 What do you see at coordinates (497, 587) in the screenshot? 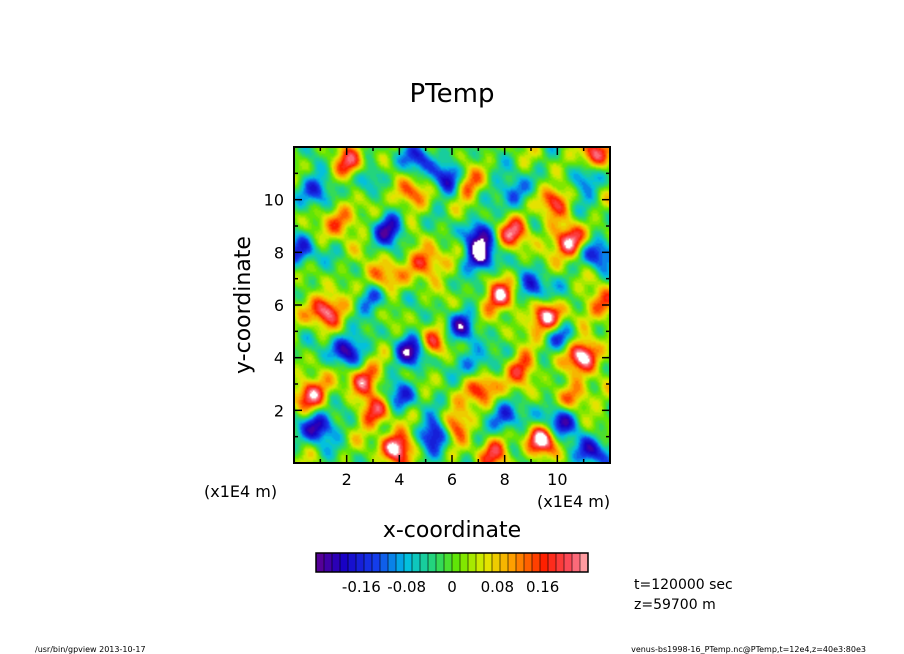
I see `colorbar-tick-label: 0.08` at bounding box center [497, 587].